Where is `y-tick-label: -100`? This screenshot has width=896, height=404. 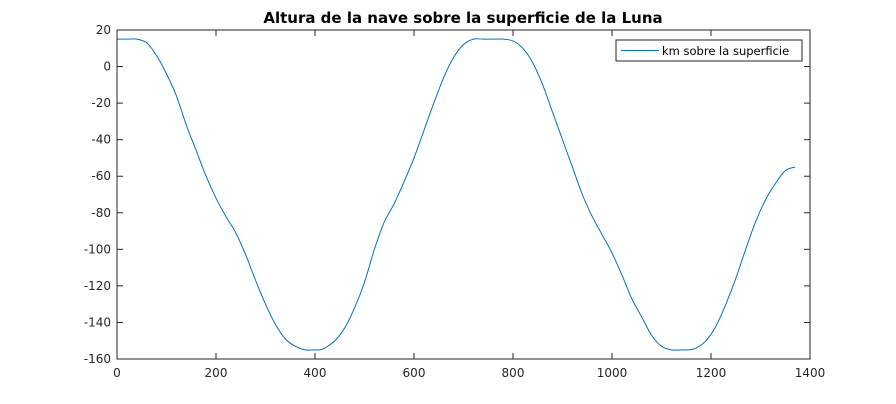 y-tick-label: -100 is located at coordinates (97, 249).